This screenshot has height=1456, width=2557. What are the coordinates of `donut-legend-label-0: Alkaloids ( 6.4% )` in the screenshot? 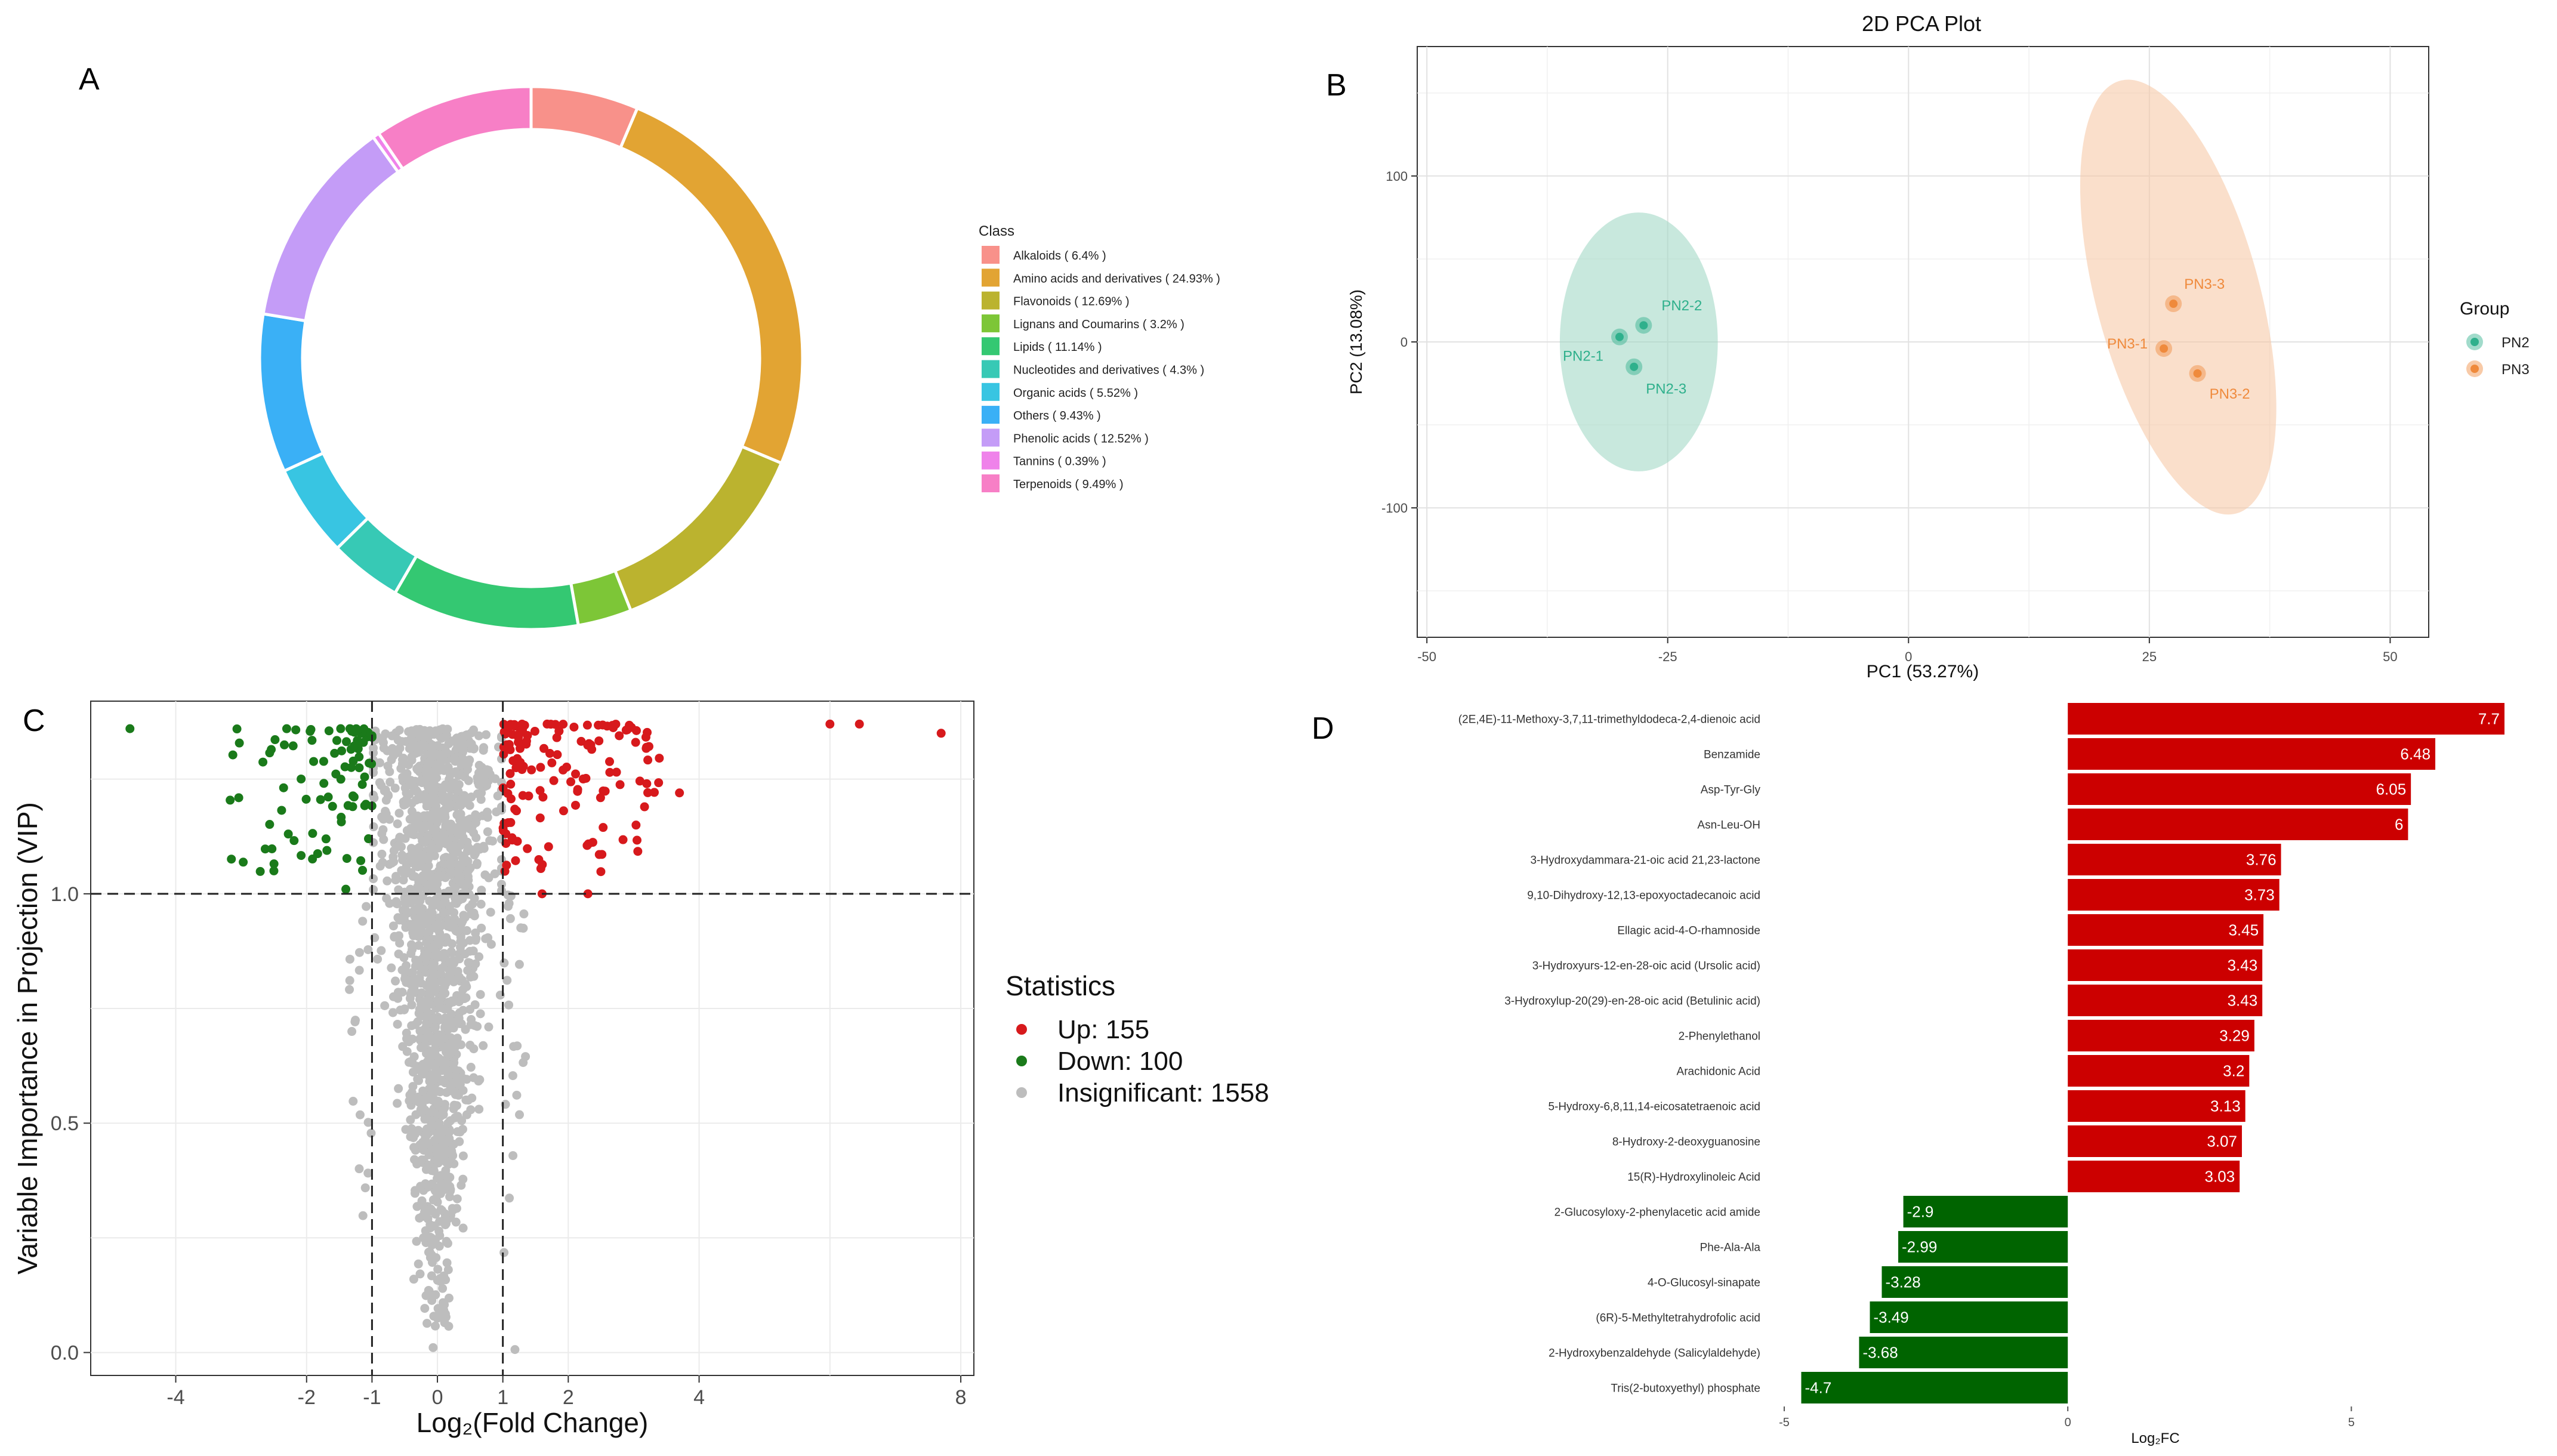 It's located at (1060, 256).